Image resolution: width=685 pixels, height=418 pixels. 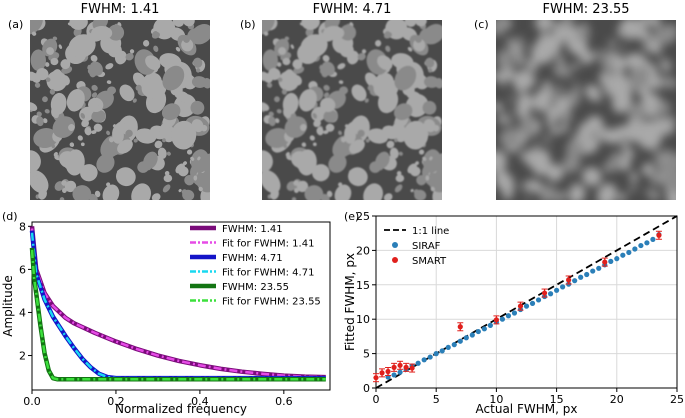 What do you see at coordinates (350, 302) in the screenshot?
I see `y-axis-label-e: Fitted FWHM, px` at bounding box center [350, 302].